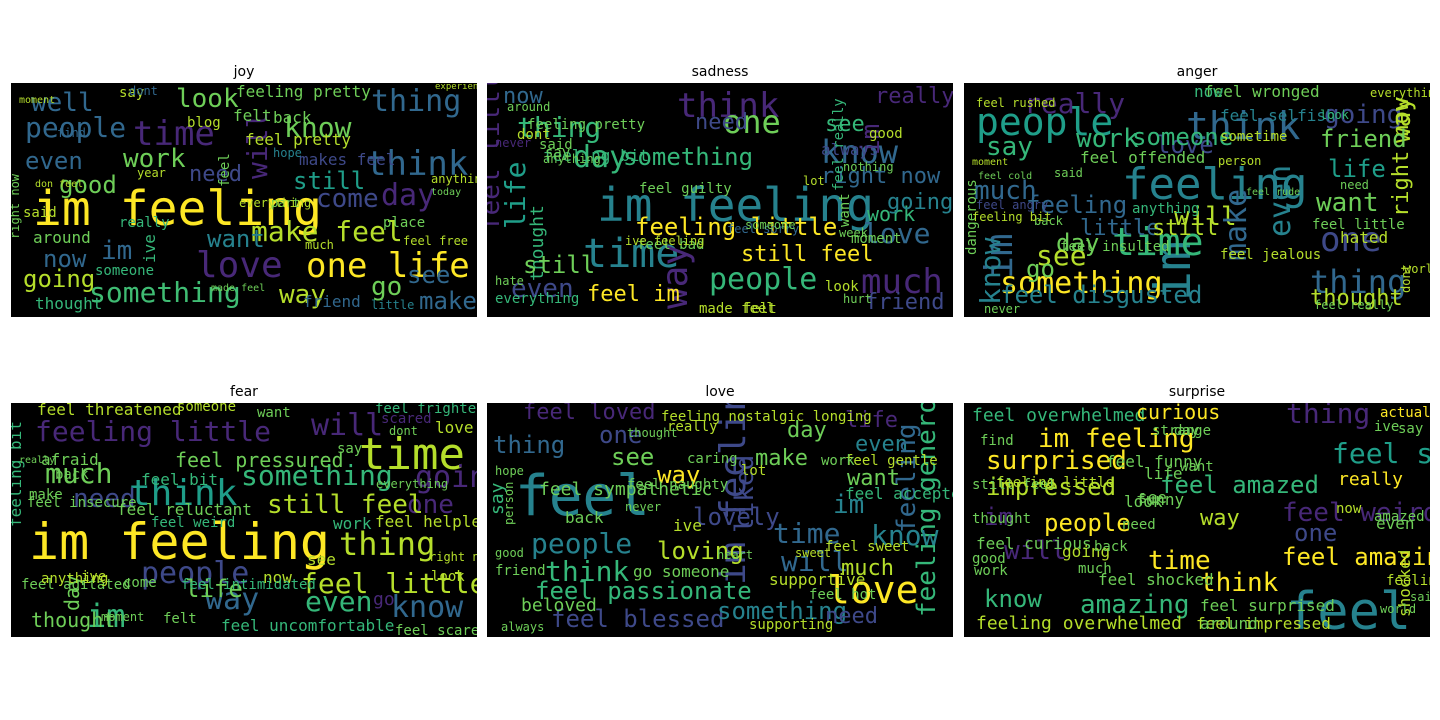 Image resolution: width=1440 pixels, height=720 pixels. What do you see at coordinates (404, 223) in the screenshot?
I see `word: place` at bounding box center [404, 223].